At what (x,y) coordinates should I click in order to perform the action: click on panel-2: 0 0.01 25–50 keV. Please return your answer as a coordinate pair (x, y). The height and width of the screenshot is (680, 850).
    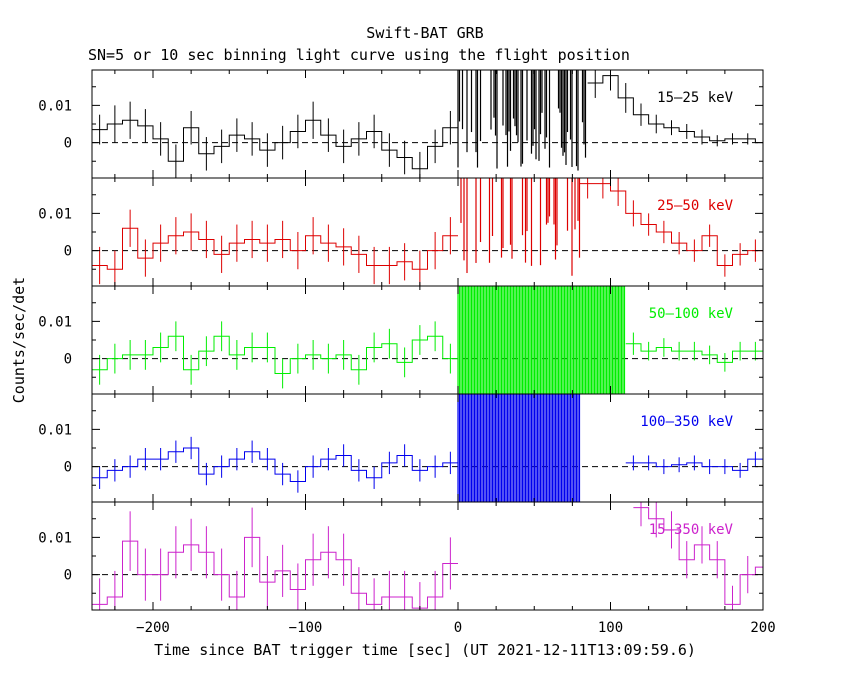
    Looking at the image, I should click on (401, 232).